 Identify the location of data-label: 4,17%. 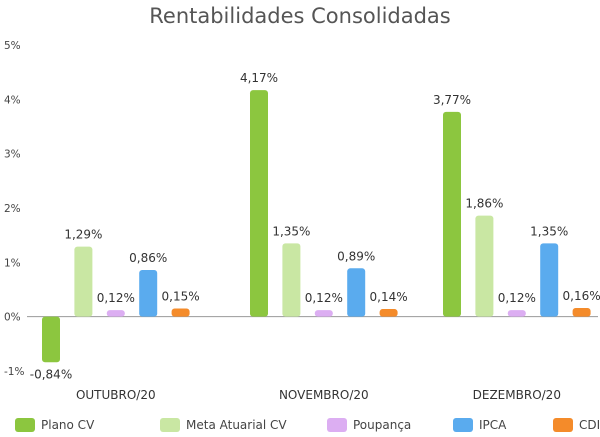
(259, 78).